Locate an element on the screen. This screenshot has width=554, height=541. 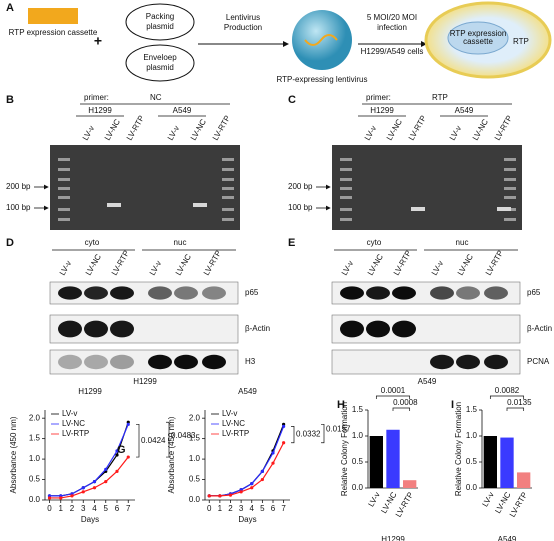
gel-image is located at coordinates (427, 187).